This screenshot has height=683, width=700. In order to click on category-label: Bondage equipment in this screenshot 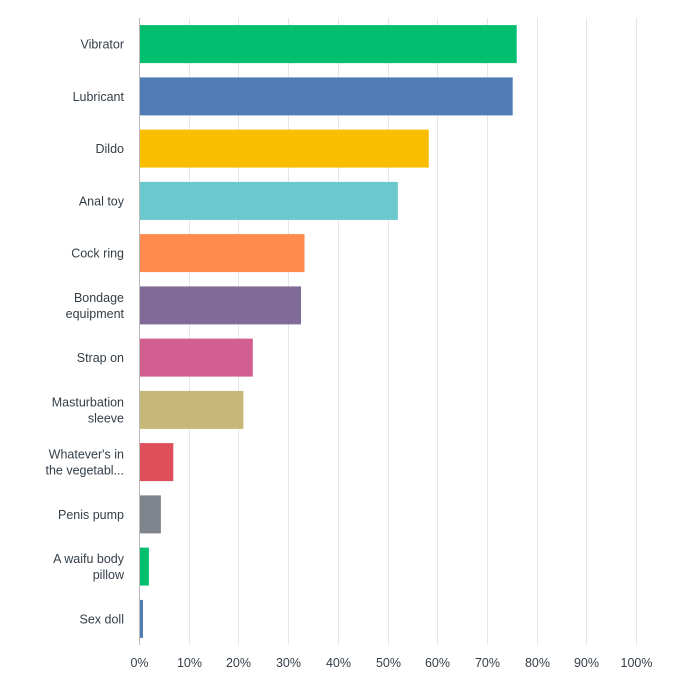, I will do `click(95, 306)`.